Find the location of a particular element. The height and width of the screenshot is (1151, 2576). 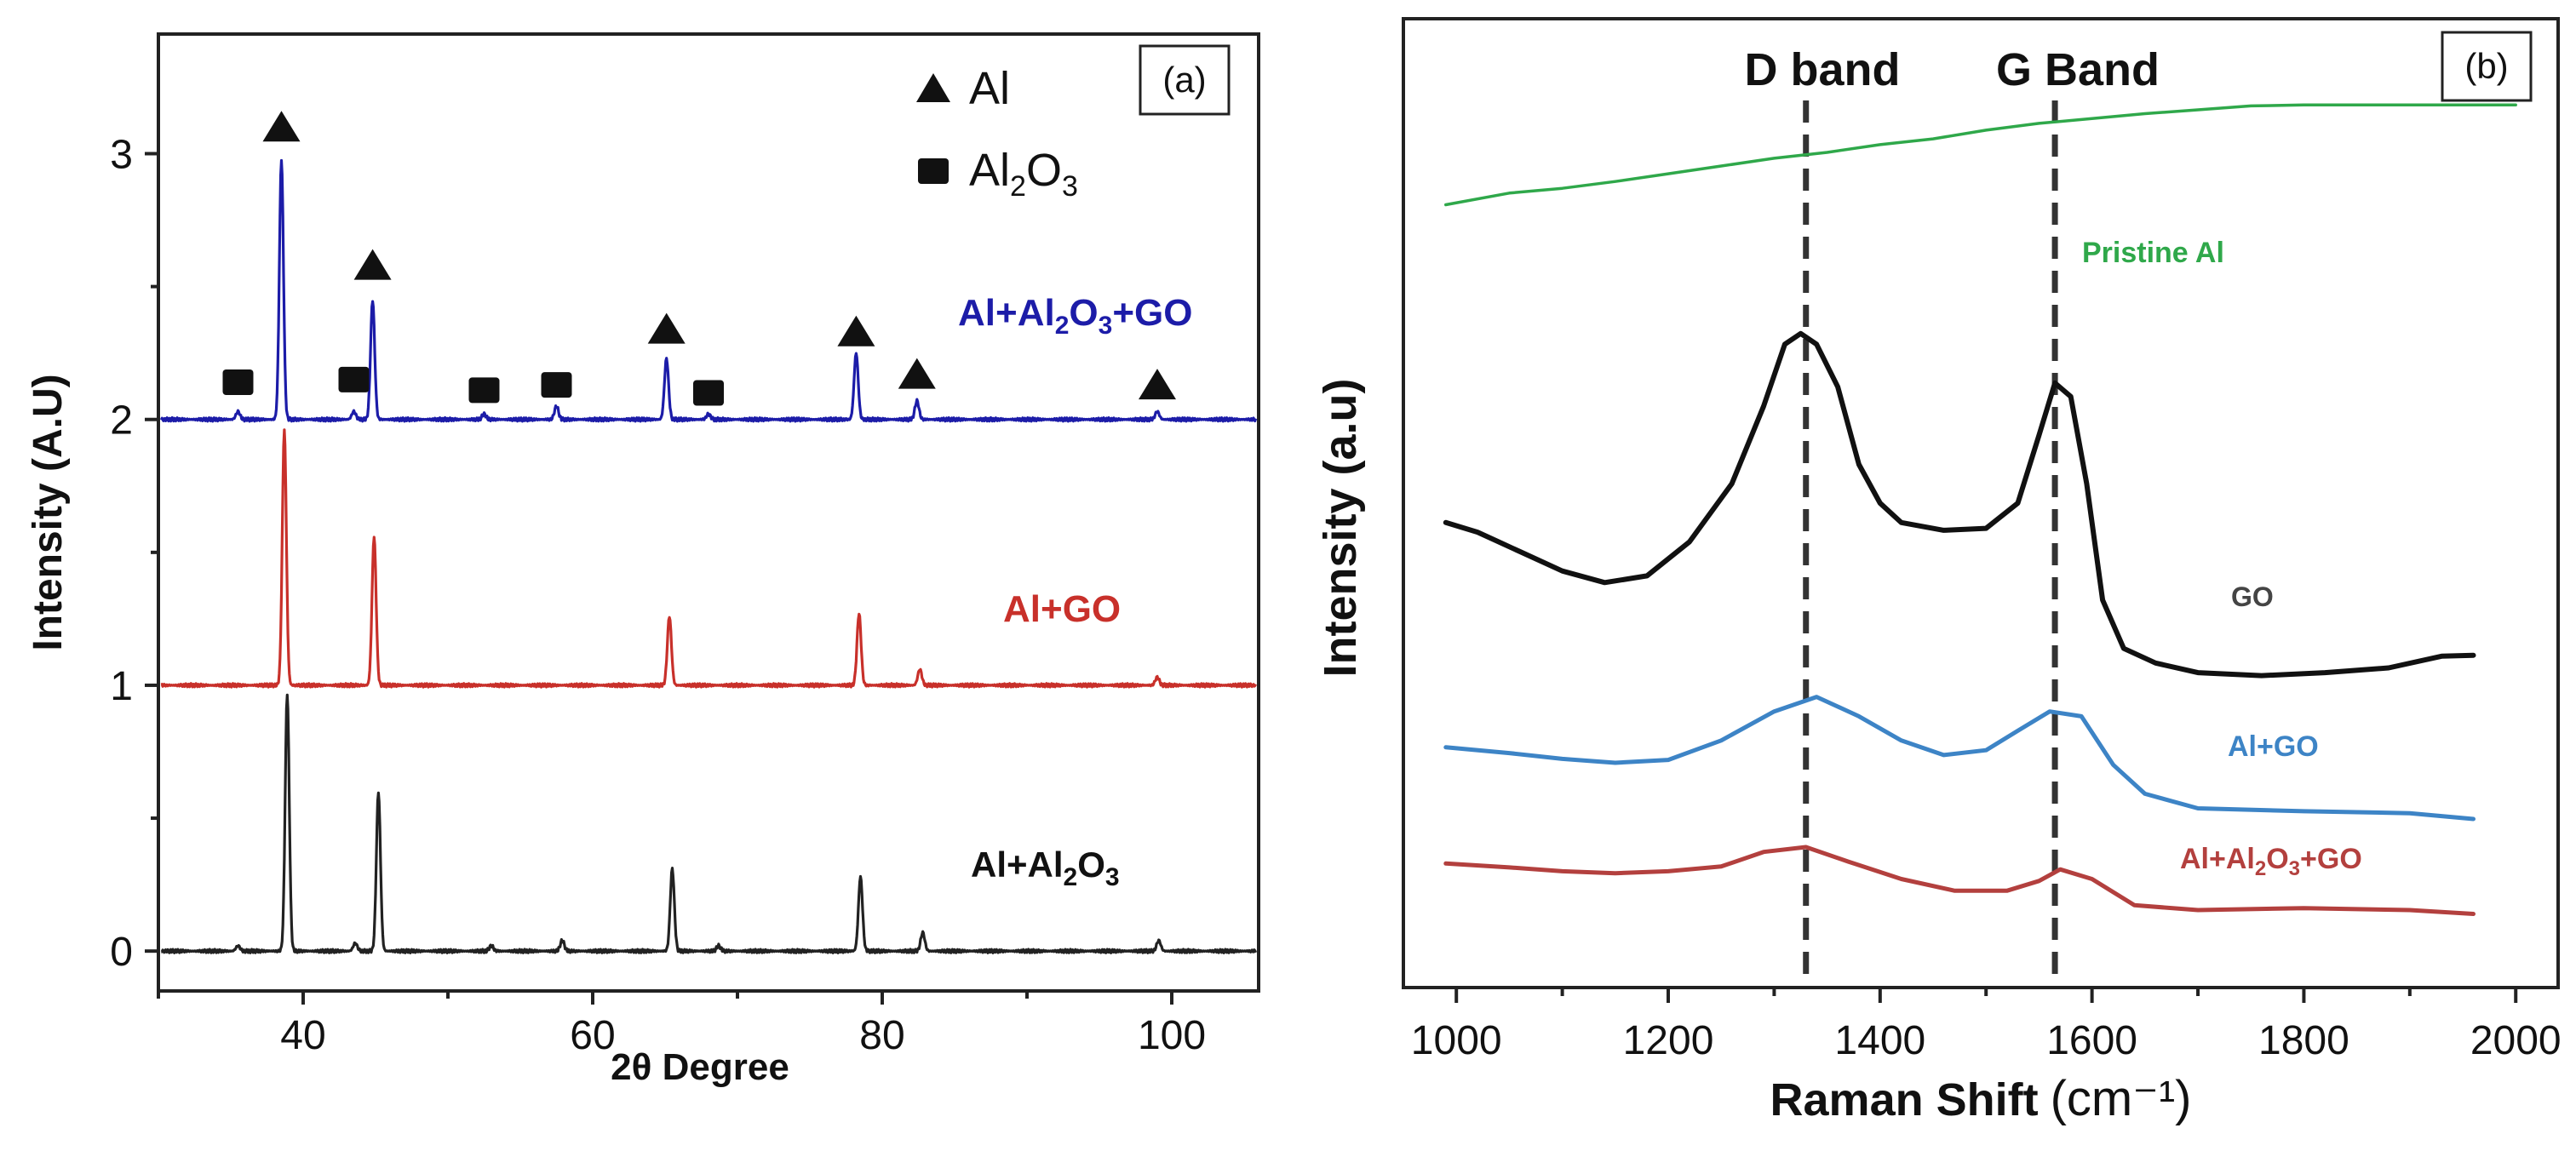

series-label-go: GO is located at coordinates (2252, 596).